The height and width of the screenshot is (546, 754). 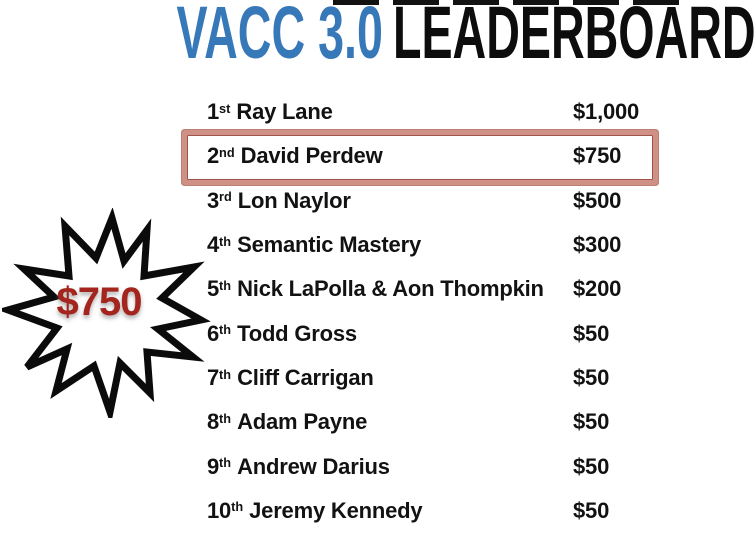 What do you see at coordinates (329, 245) in the screenshot?
I see `entrant-label: Semantic Mastery` at bounding box center [329, 245].